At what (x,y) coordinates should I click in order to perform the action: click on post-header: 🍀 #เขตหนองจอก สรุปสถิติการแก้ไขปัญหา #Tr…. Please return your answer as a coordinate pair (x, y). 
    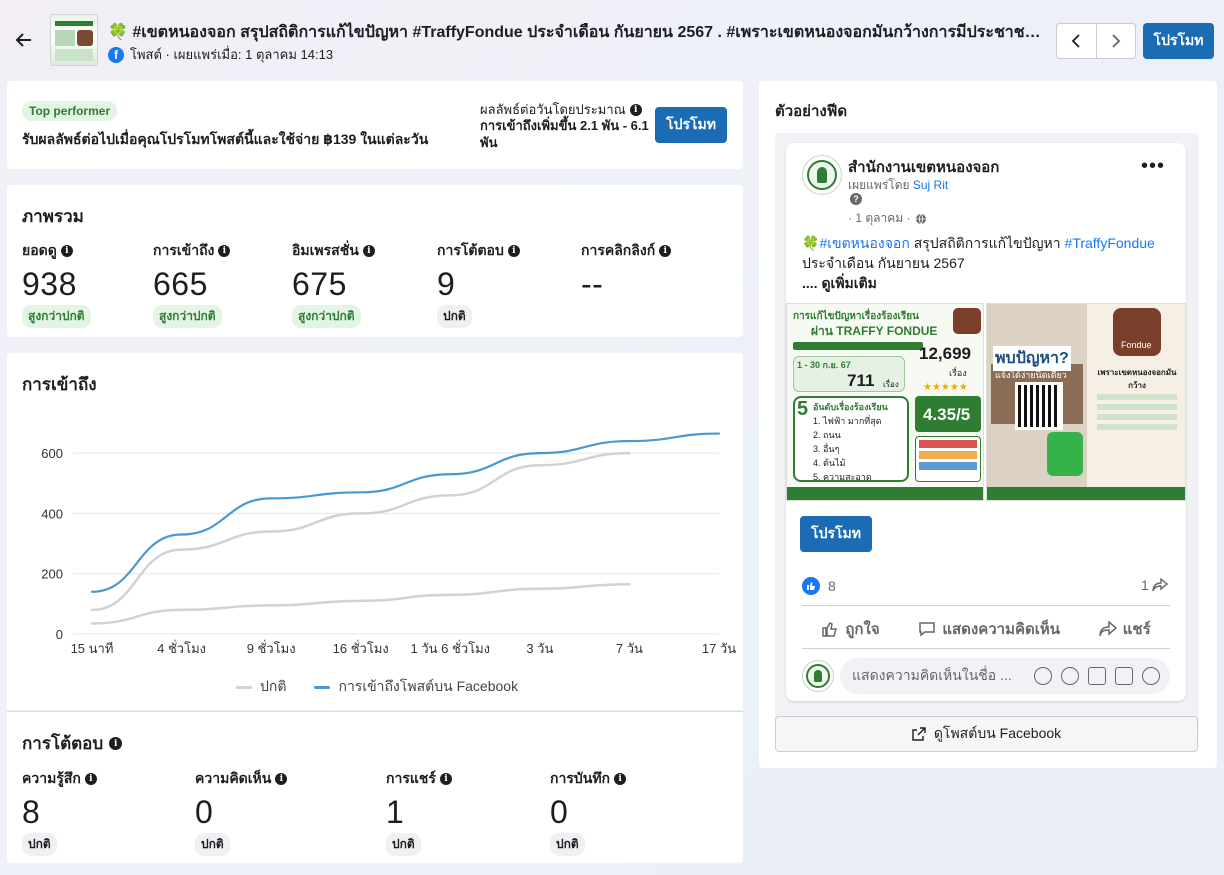
    Looking at the image, I should click on (612, 40).